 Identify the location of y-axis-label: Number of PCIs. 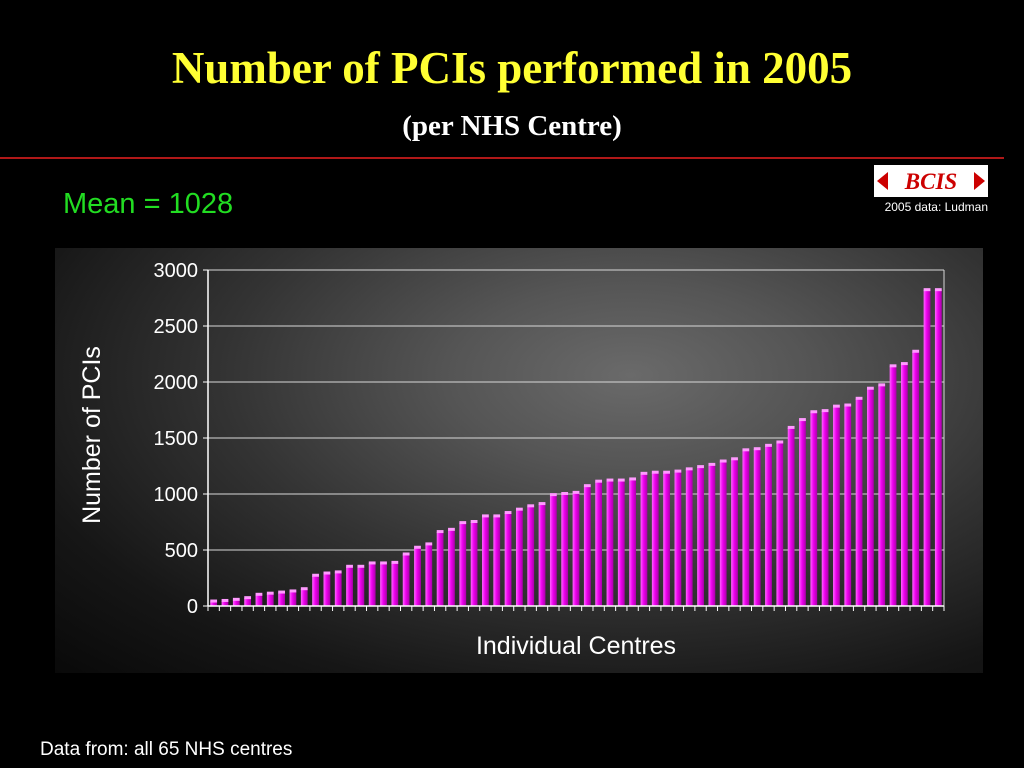
(92, 435).